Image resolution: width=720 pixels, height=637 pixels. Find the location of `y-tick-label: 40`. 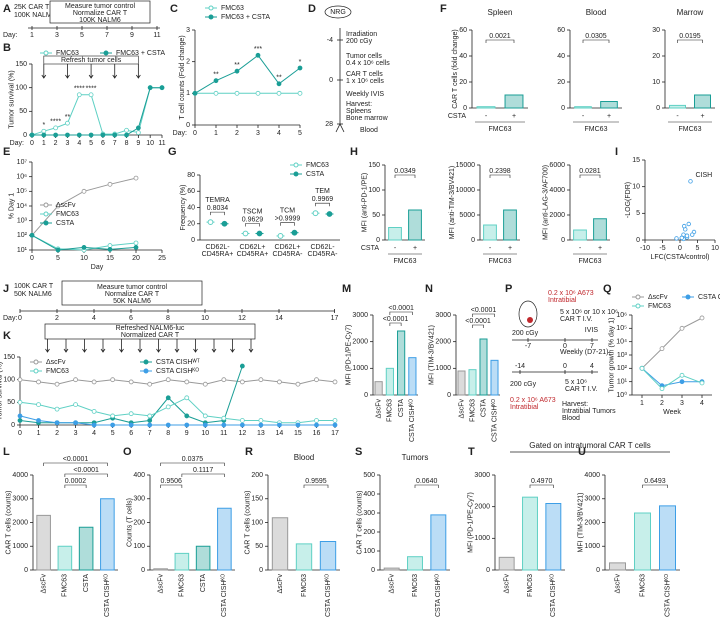

y-tick-label: 40 is located at coordinates (191, 207).